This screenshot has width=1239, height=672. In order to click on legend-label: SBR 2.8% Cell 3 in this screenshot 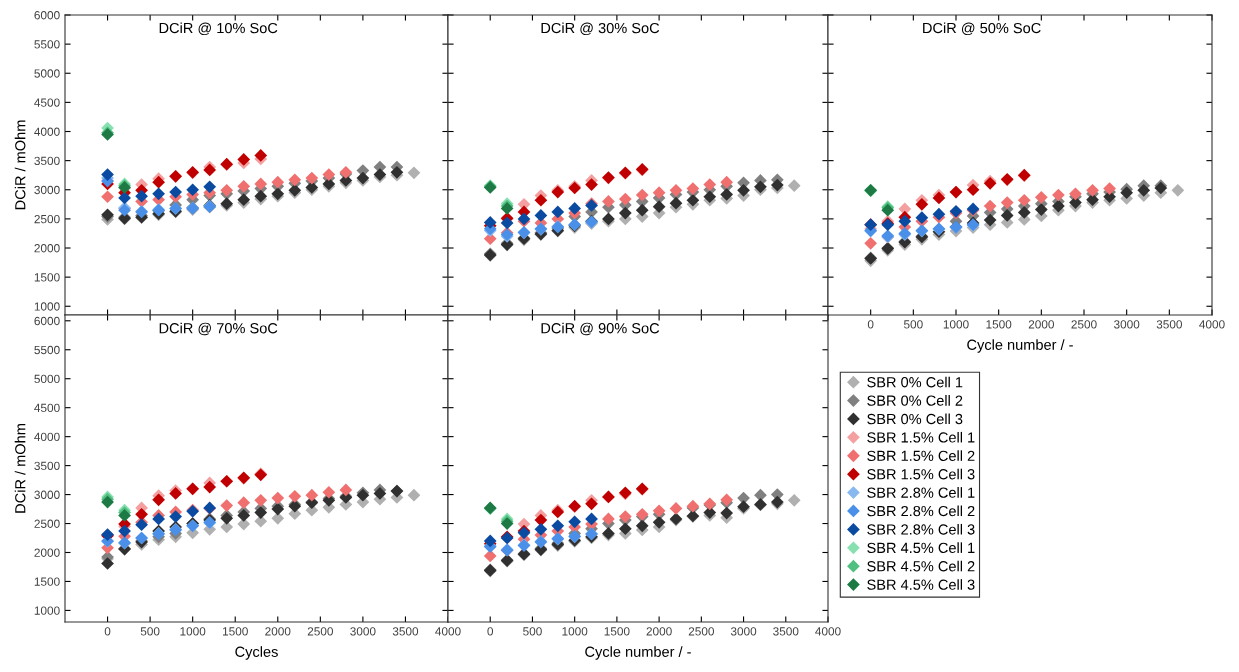, I will do `click(921, 529)`.